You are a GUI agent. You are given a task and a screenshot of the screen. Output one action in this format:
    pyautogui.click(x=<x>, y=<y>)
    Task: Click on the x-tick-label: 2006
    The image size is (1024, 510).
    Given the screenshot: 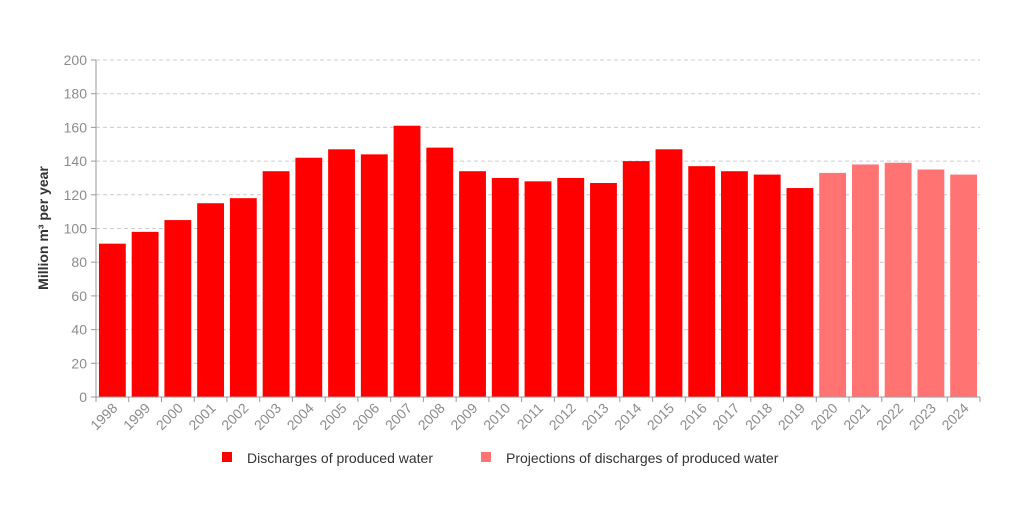 What is the action you would take?
    pyautogui.click(x=365, y=416)
    